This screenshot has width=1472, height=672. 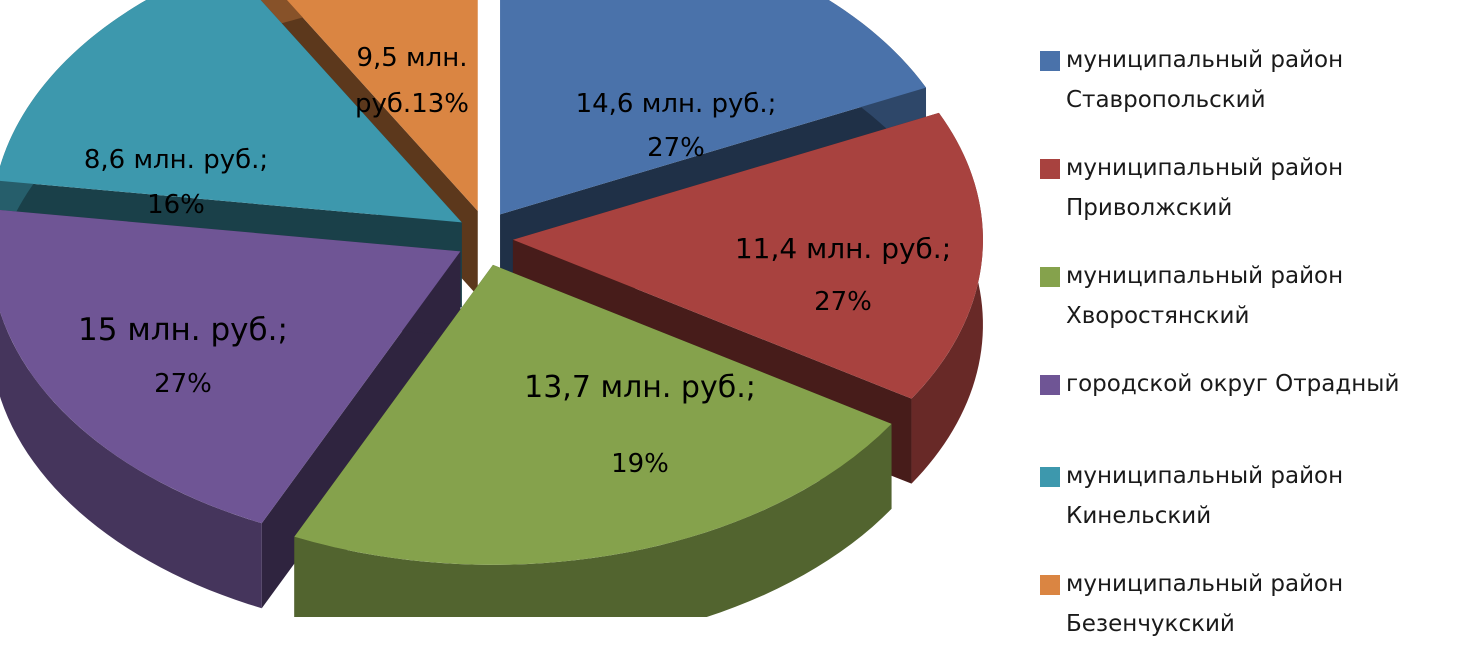 I want to click on legend-label: муниципальный район Ставропольский, so click(x=1205, y=80).